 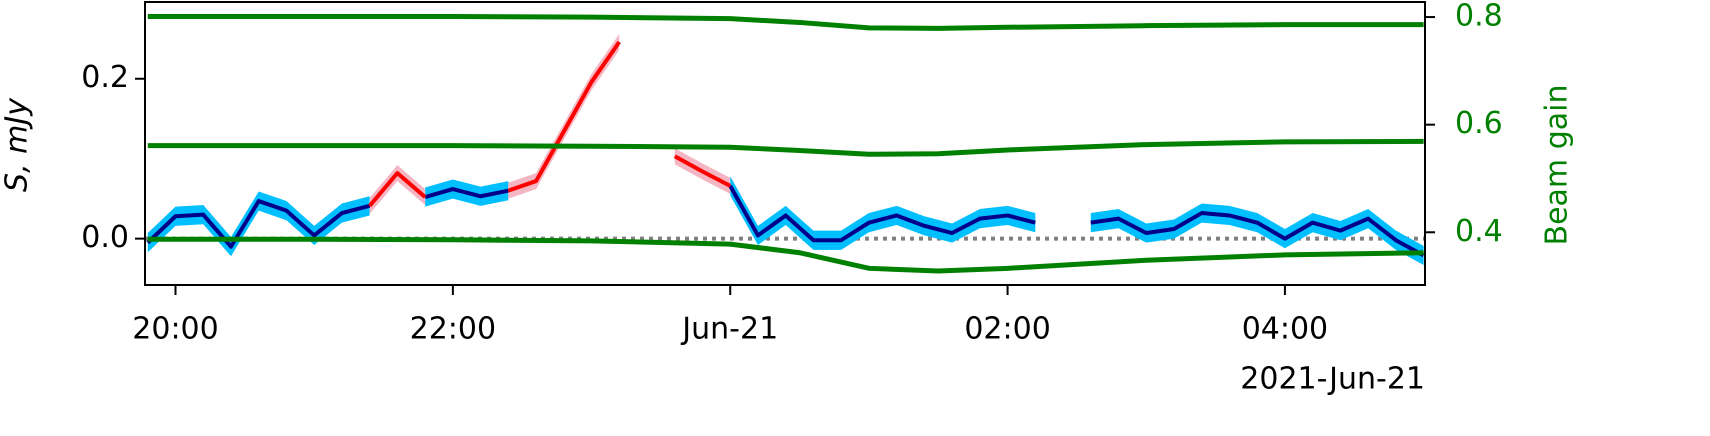 What do you see at coordinates (1479, 123) in the screenshot?
I see `y2-tick-label: 0.6` at bounding box center [1479, 123].